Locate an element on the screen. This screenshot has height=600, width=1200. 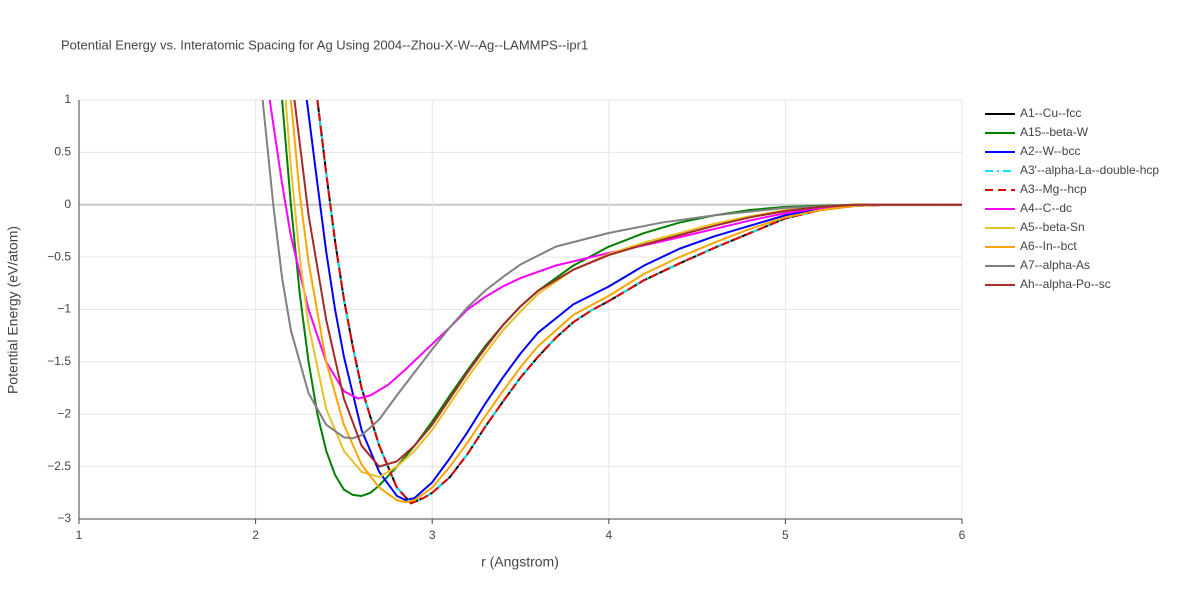
y-tick-label: 1 is located at coordinates (67, 99).